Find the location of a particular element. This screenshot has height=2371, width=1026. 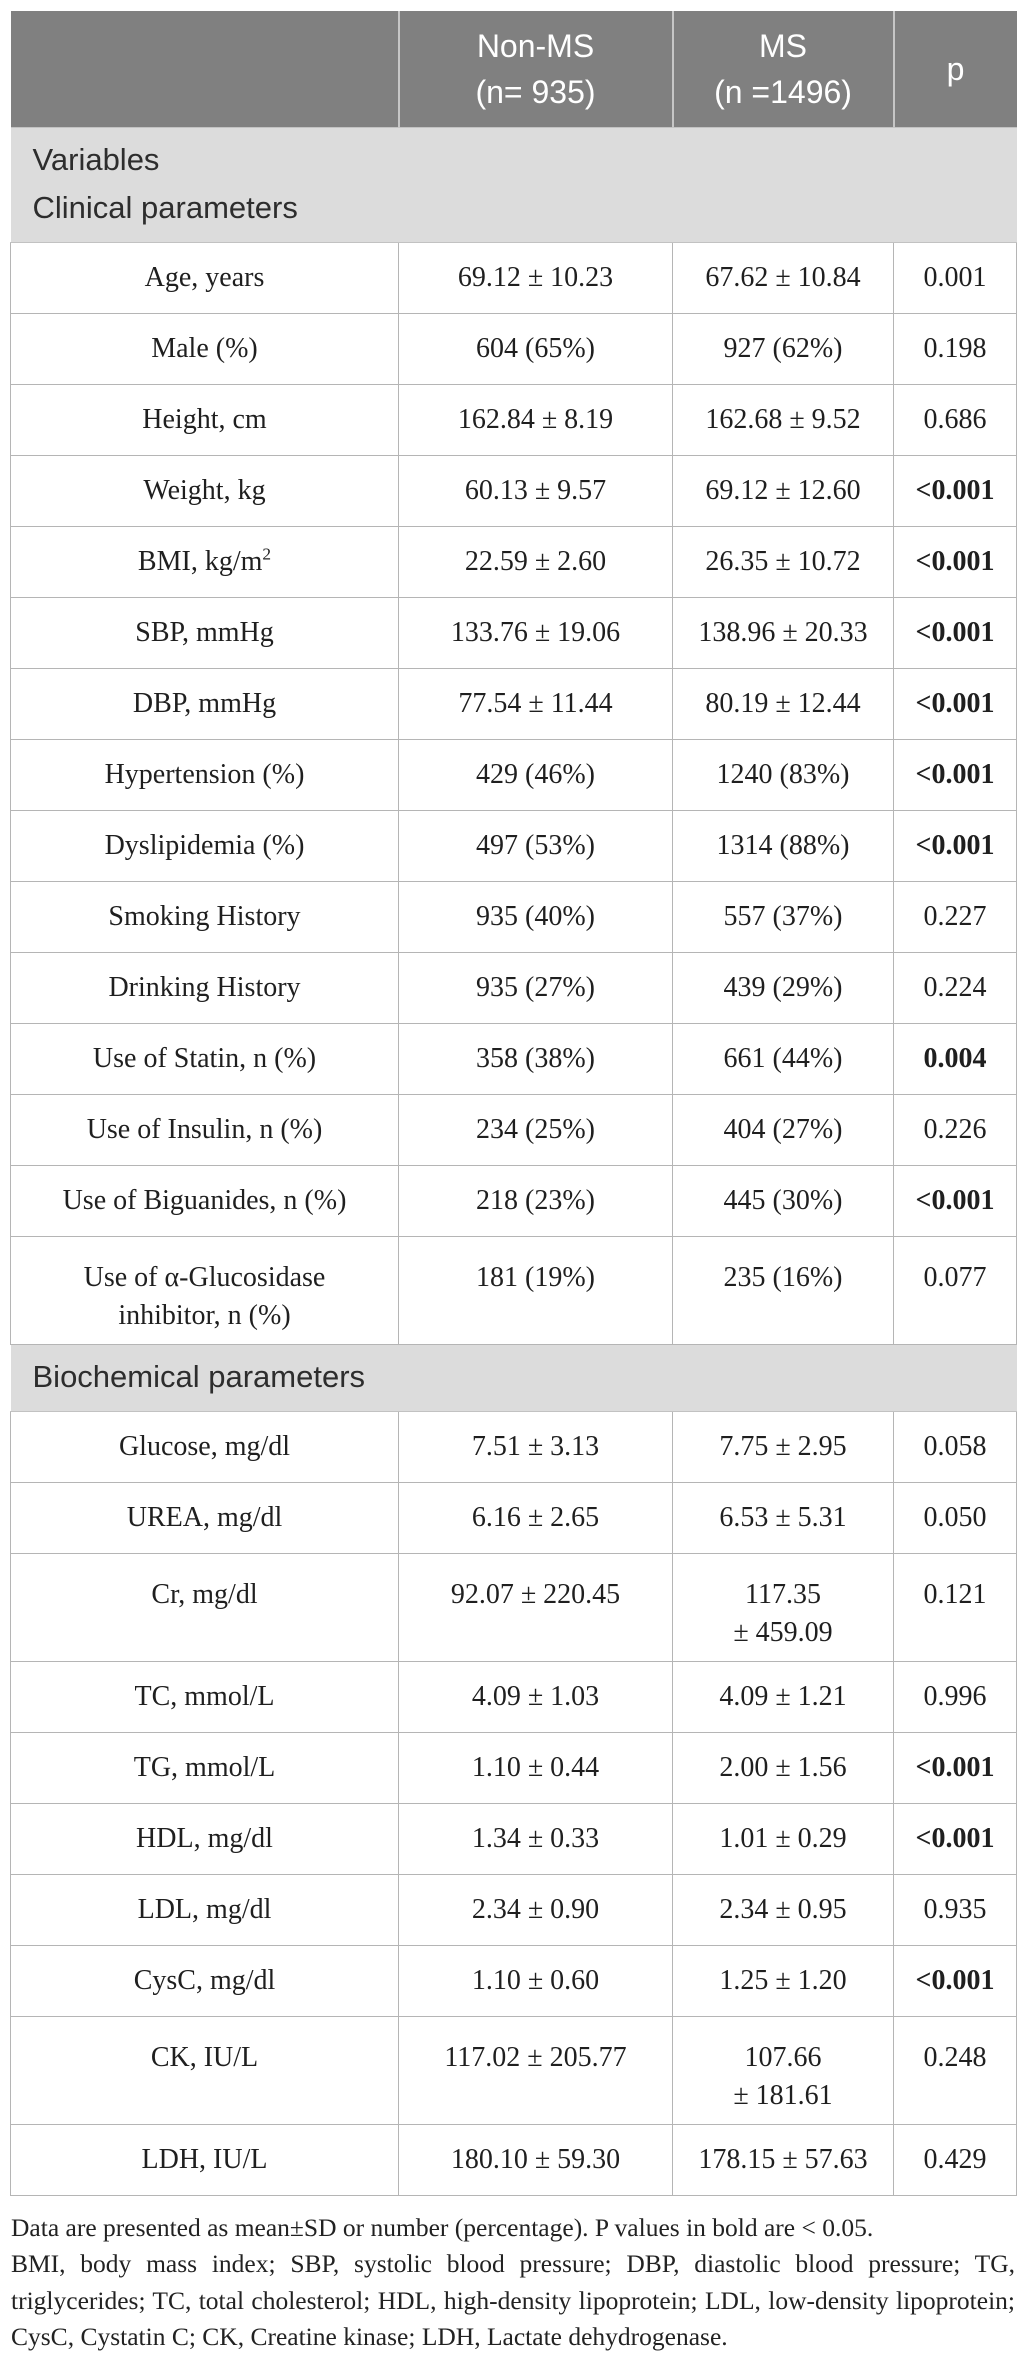

header-row: Non-MS (n= 935) MS (n =1496) p is located at coordinates (513, 69).